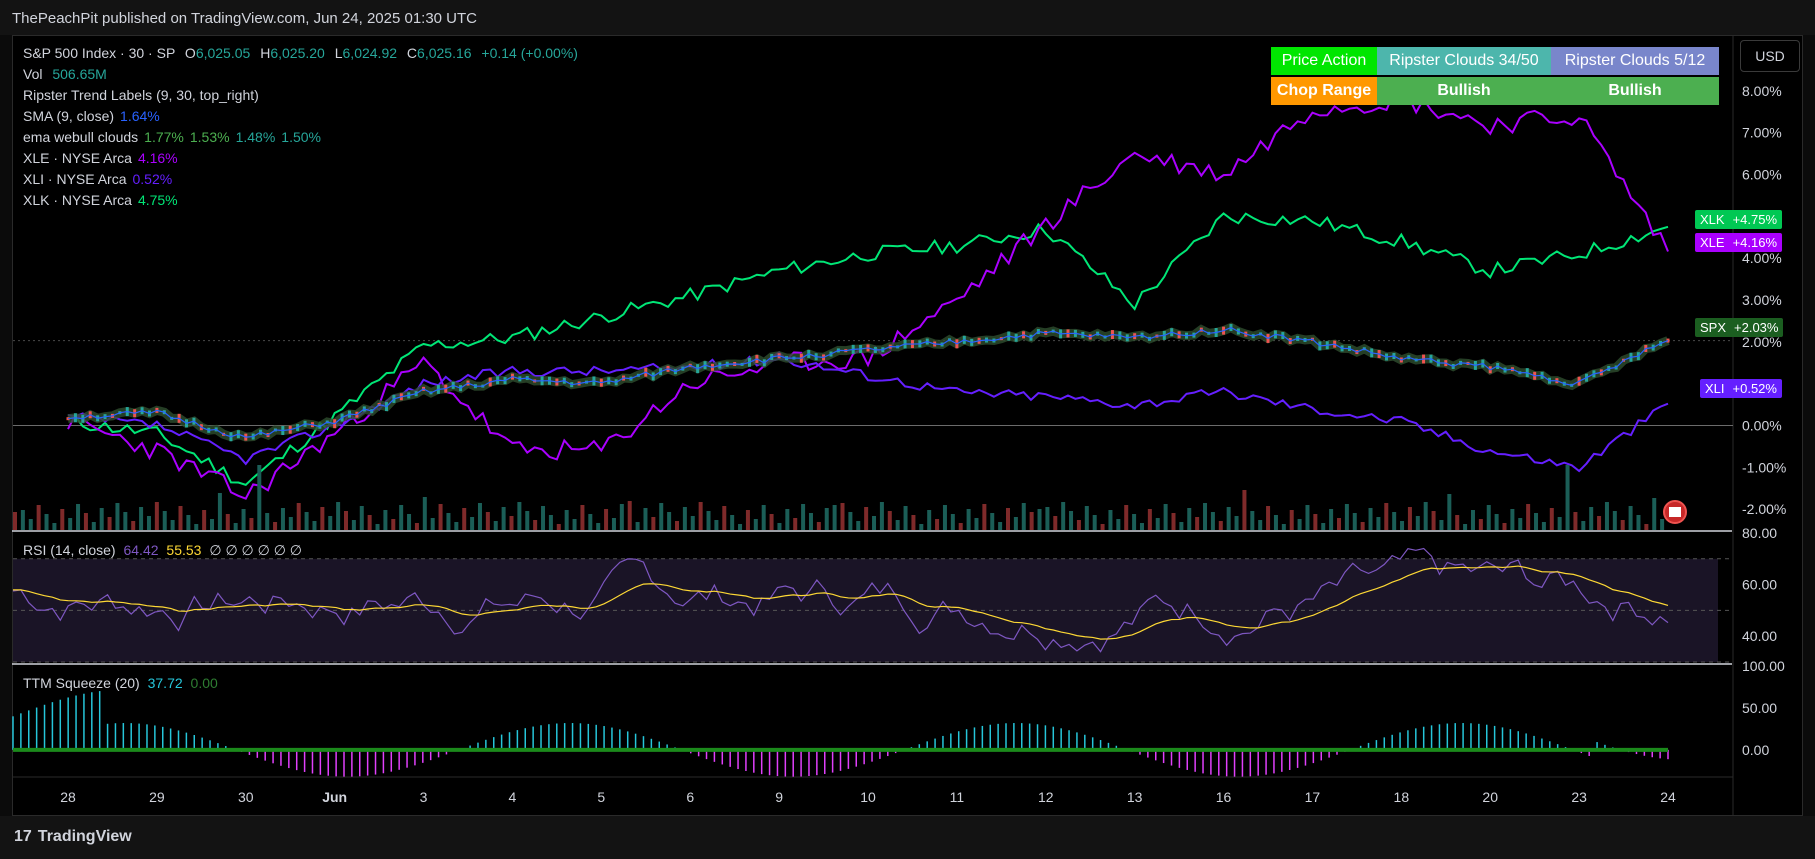  What do you see at coordinates (1755, 750) in the screenshot?
I see `ttm-tick-label: 0.00` at bounding box center [1755, 750].